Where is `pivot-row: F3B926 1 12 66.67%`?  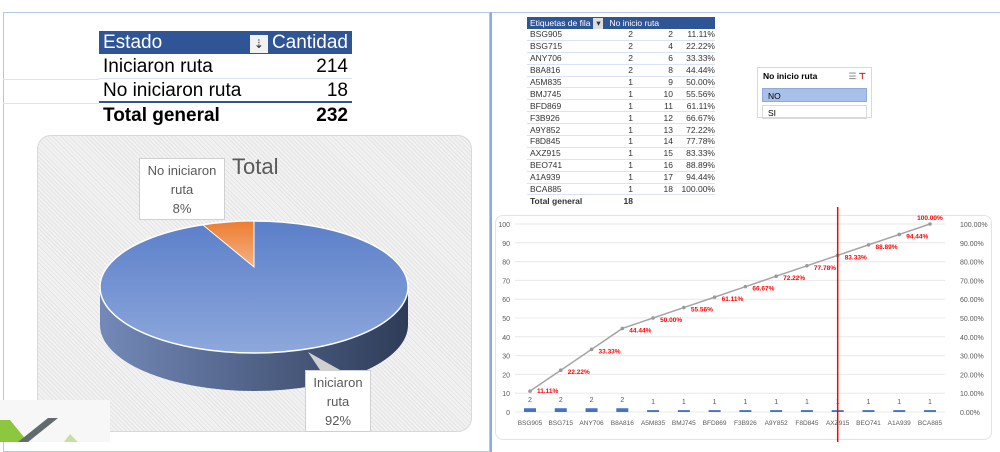 pivot-row: F3B926 1 12 66.67% is located at coordinates (621, 118).